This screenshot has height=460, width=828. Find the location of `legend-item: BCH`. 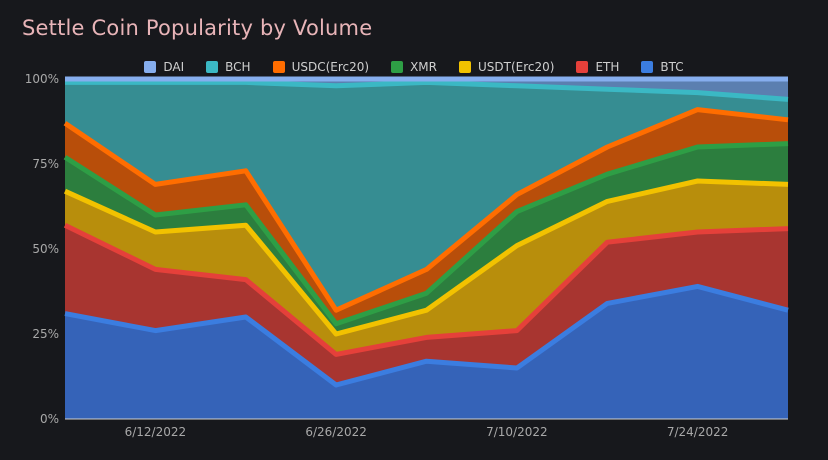

legend-item: BCH is located at coordinates (228, 67).